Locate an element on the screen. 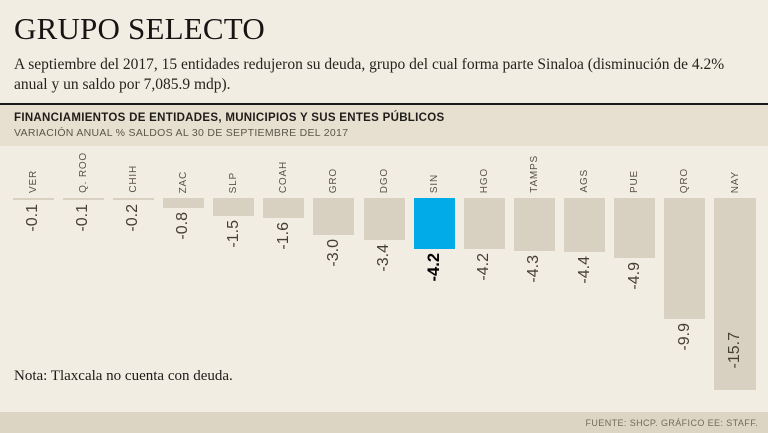 This screenshot has width=768, height=433. chart-column: PUE -4.9 is located at coordinates (635, 217).